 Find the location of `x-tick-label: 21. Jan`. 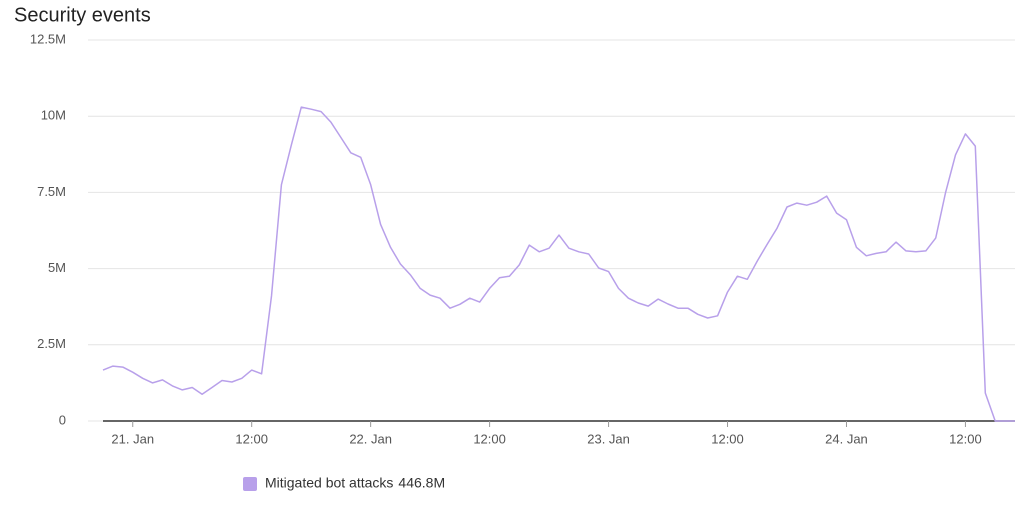

x-tick-label: 21. Jan is located at coordinates (132, 438).